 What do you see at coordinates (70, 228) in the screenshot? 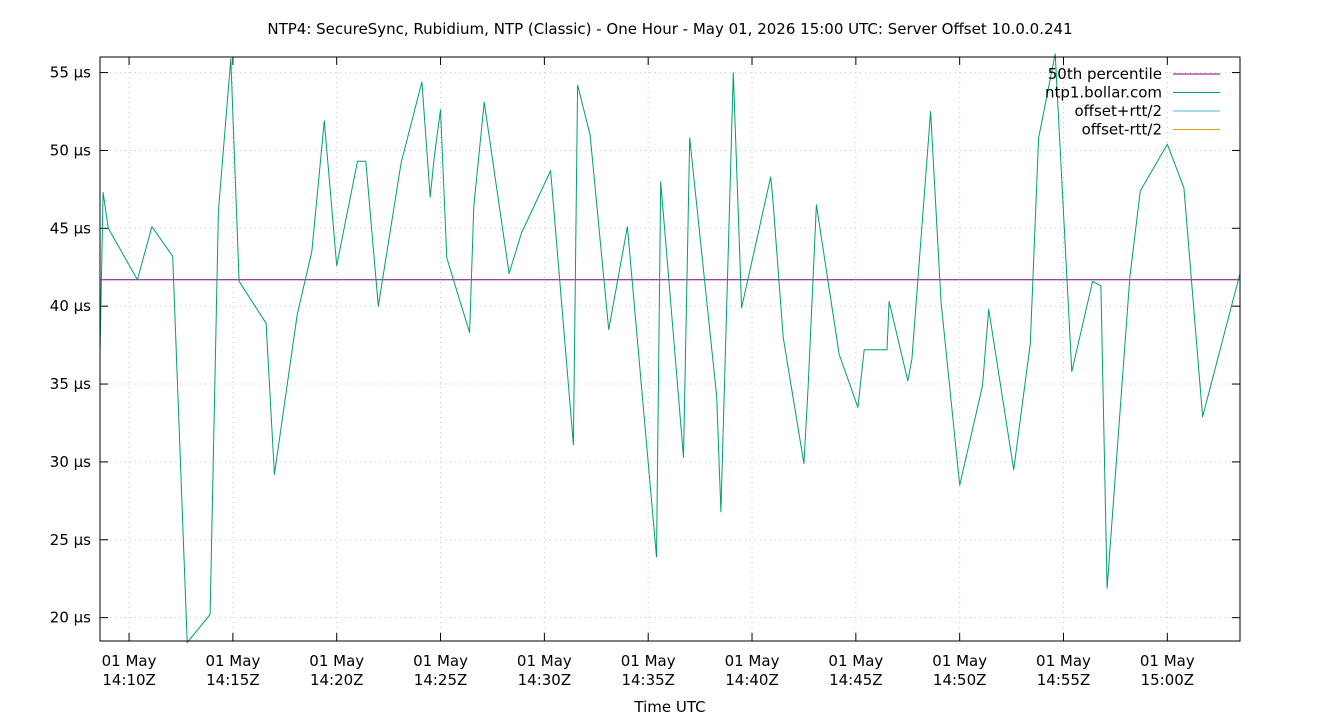
I see `y-tick-label: 45 µs` at bounding box center [70, 228].